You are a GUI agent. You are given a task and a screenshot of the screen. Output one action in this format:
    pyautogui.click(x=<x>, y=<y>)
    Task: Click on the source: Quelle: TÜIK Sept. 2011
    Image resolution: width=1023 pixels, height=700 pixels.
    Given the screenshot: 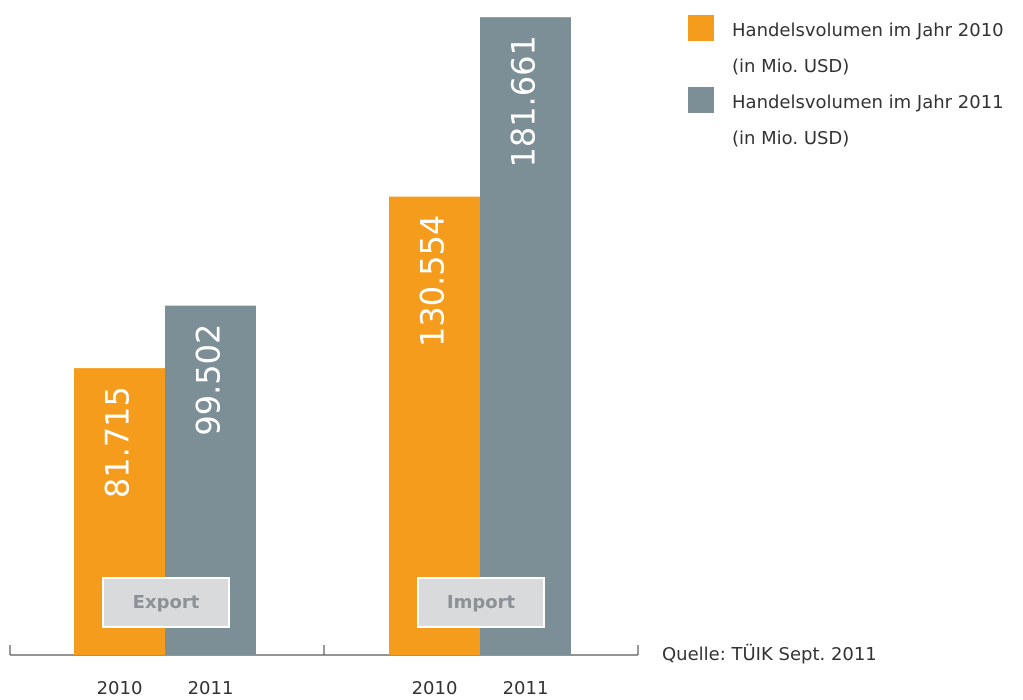 What is the action you would take?
    pyautogui.click(x=769, y=654)
    